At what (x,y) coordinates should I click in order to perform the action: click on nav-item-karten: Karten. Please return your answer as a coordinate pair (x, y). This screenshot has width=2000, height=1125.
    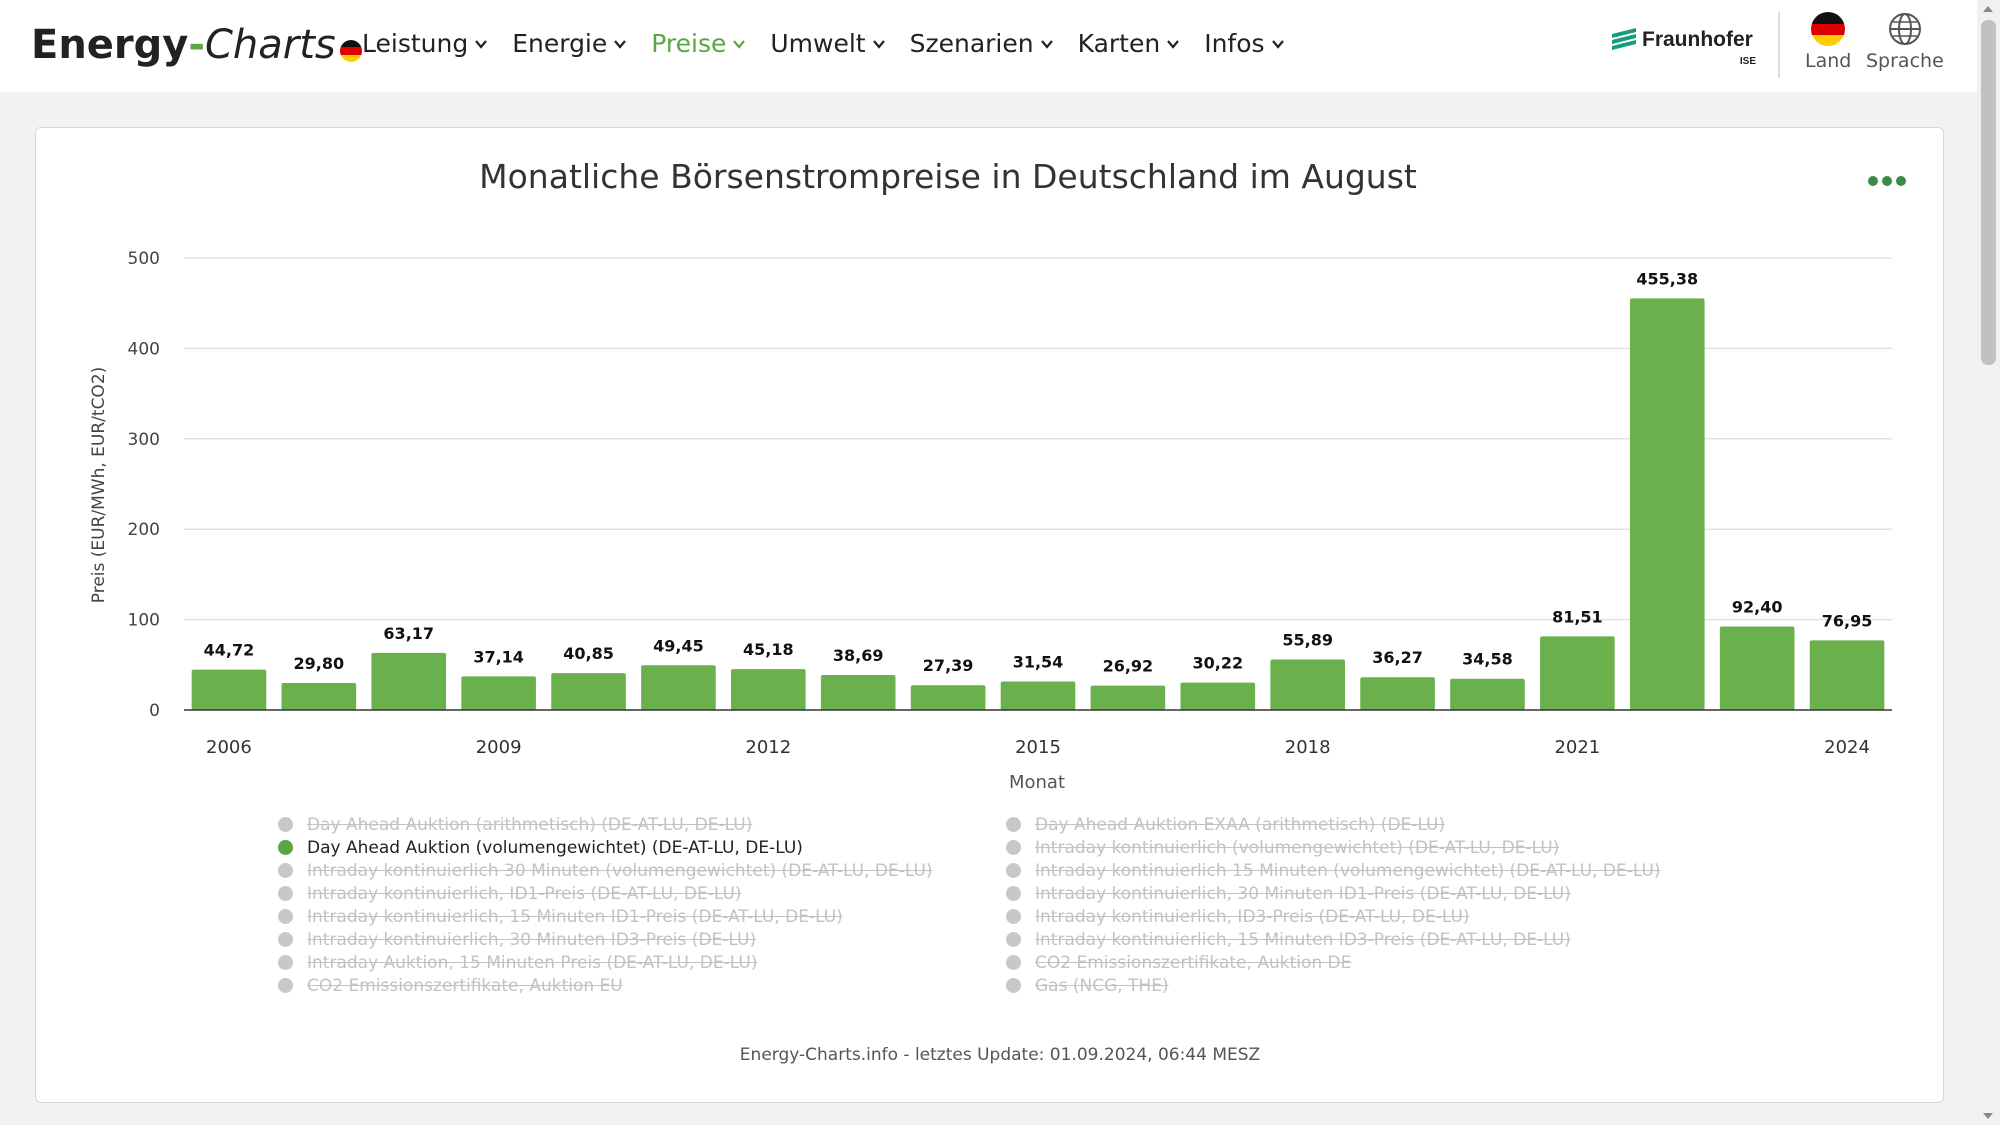
    Looking at the image, I should click on (1129, 44).